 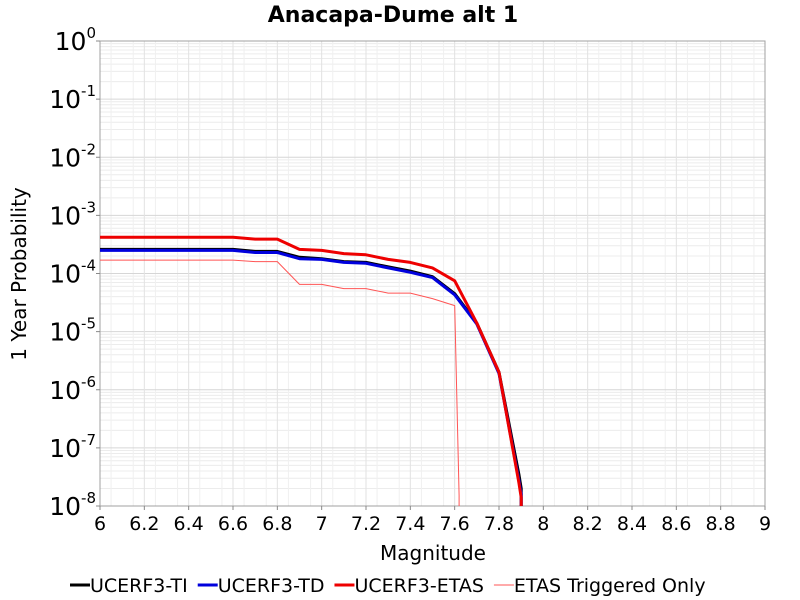 I want to click on x-tick-label: 9, so click(x=765, y=524).